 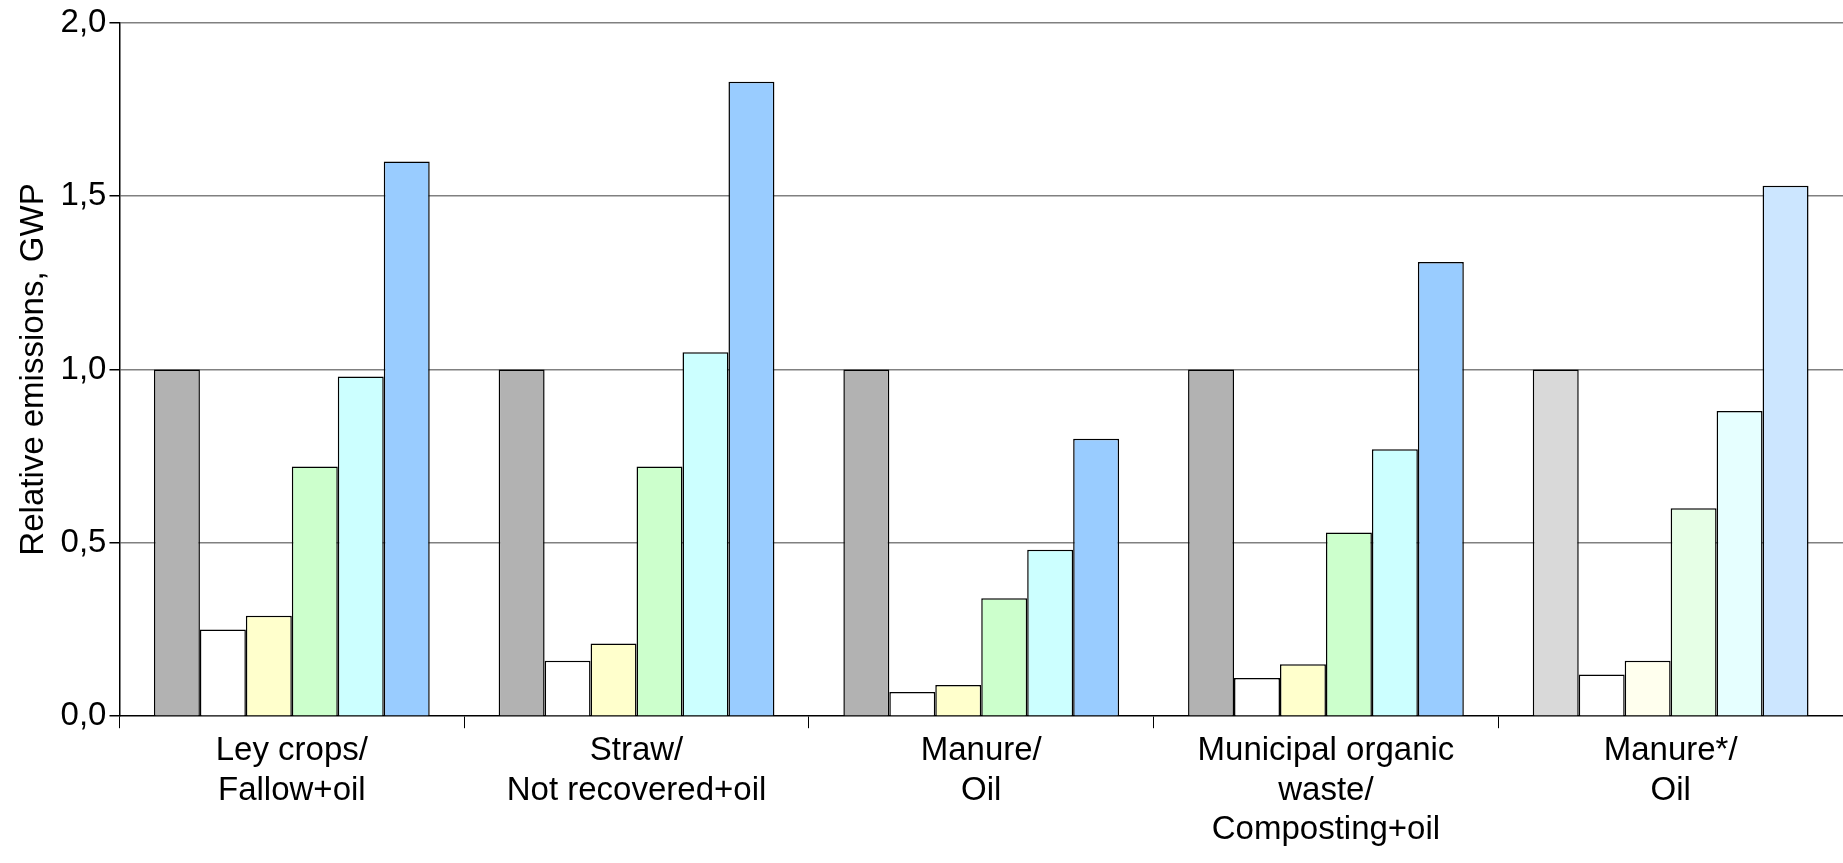 I want to click on x-tick-label: Straw/ Not recovered+oil, so click(x=636, y=768).